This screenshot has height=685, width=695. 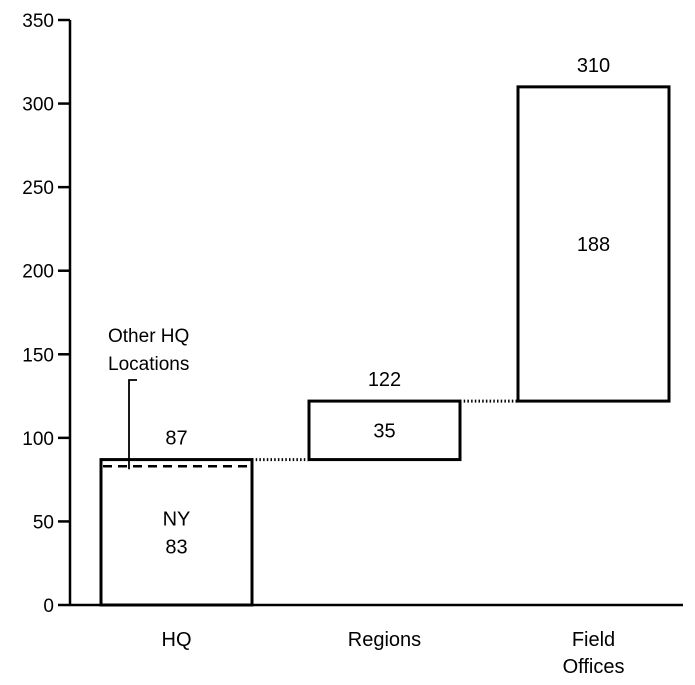 I want to click on bar-value-label: 188, so click(x=593, y=245).